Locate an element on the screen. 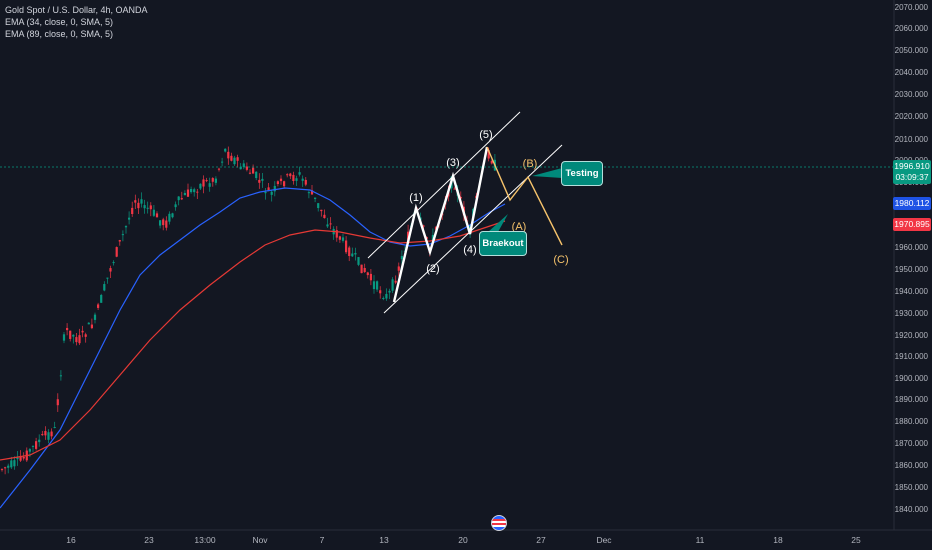 The height and width of the screenshot is (550, 932). abc-wave-path is located at coordinates (524, 196).